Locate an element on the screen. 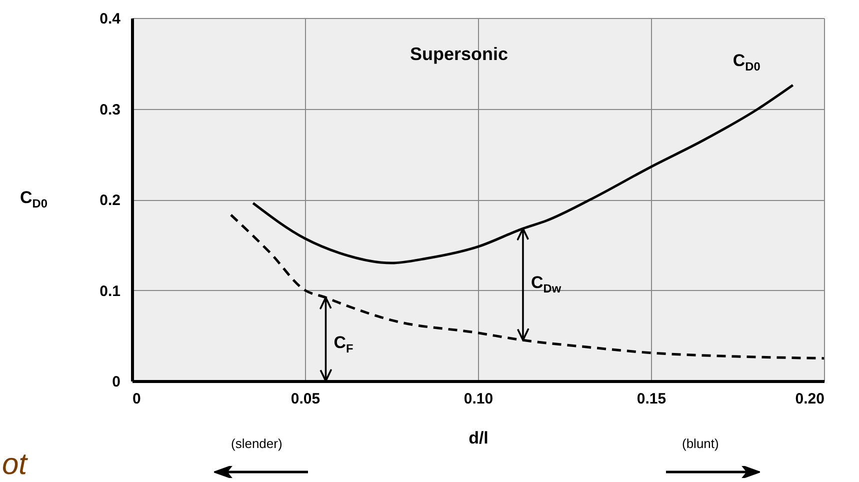 This screenshot has height=482, width=859. text: (slender) is located at coordinates (256, 443).